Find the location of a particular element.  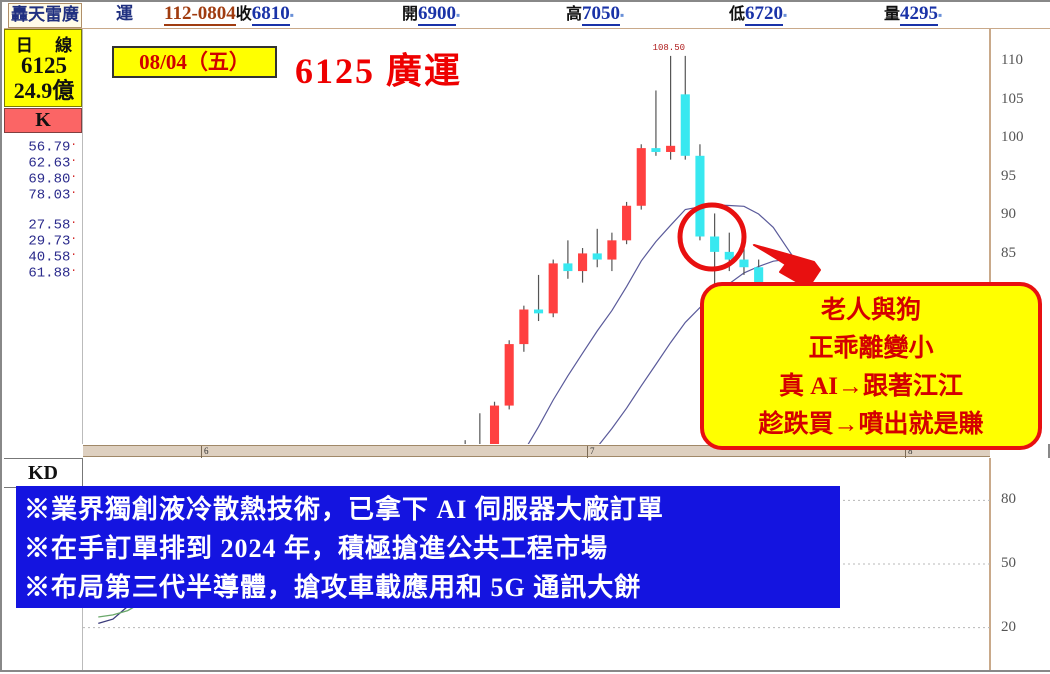

stock-short2-label: 運 is located at coordinates (124, 13).